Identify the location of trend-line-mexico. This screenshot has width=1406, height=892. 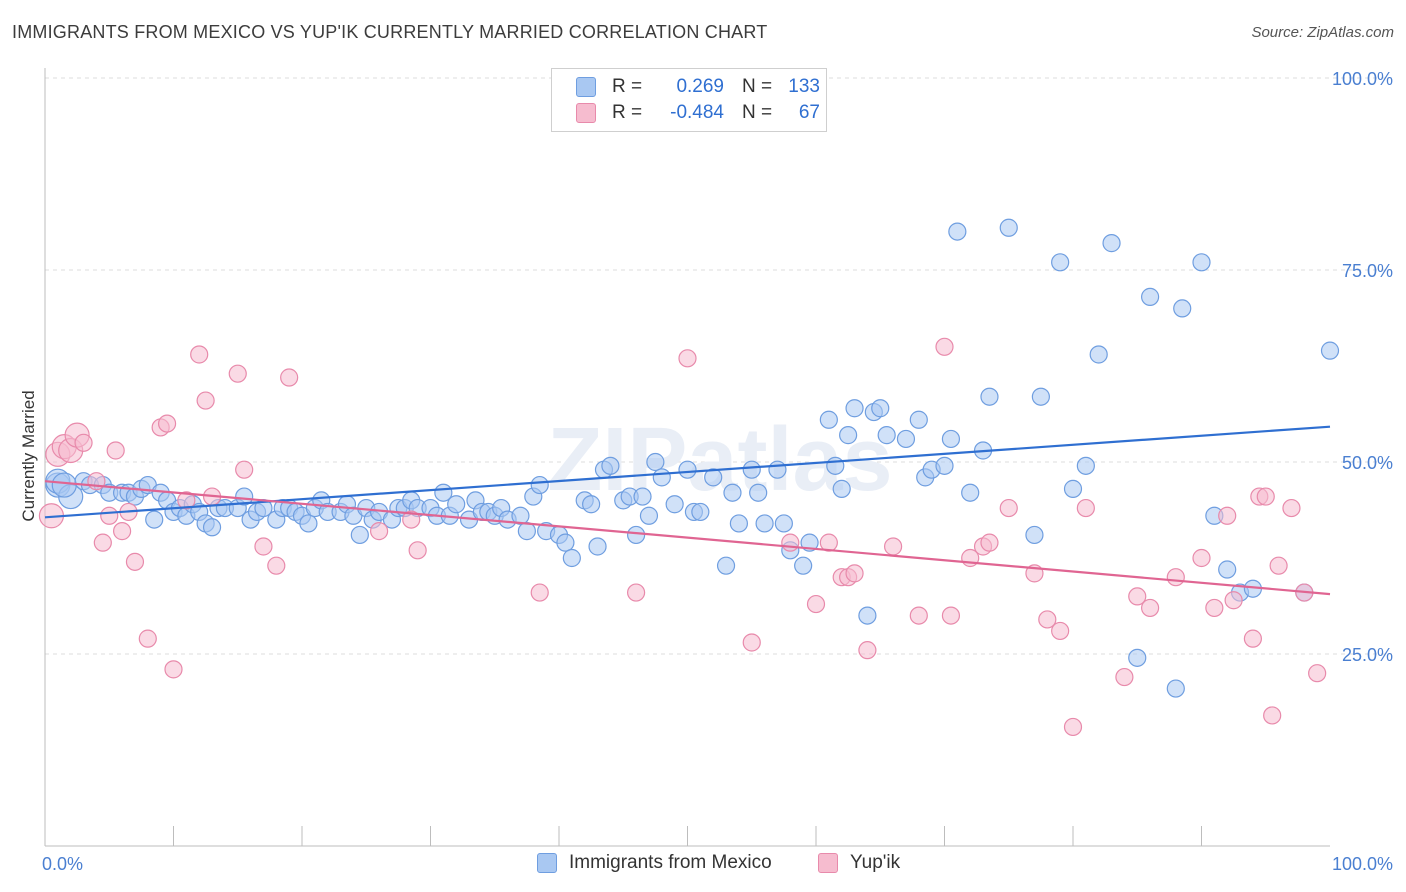
(687, 472).